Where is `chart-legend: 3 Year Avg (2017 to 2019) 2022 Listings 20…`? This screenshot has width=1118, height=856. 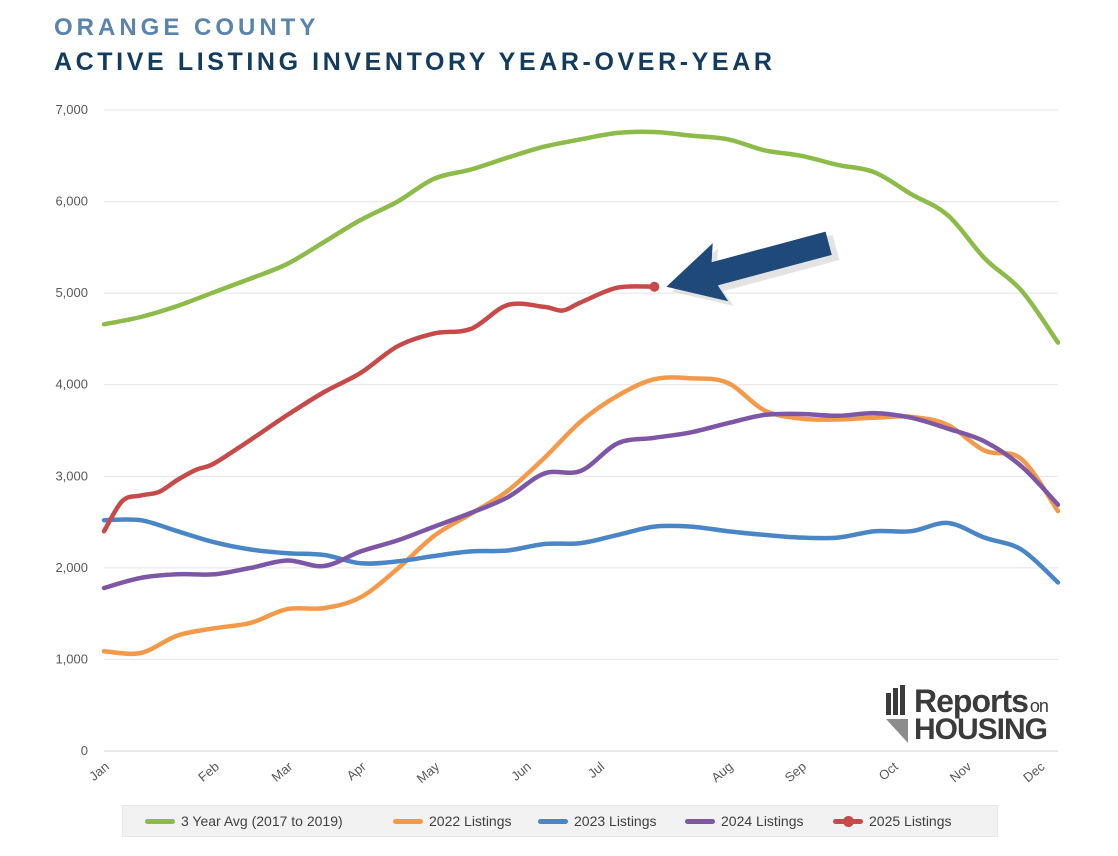 chart-legend: 3 Year Avg (2017 to 2019) 2022 Listings 20… is located at coordinates (560, 821).